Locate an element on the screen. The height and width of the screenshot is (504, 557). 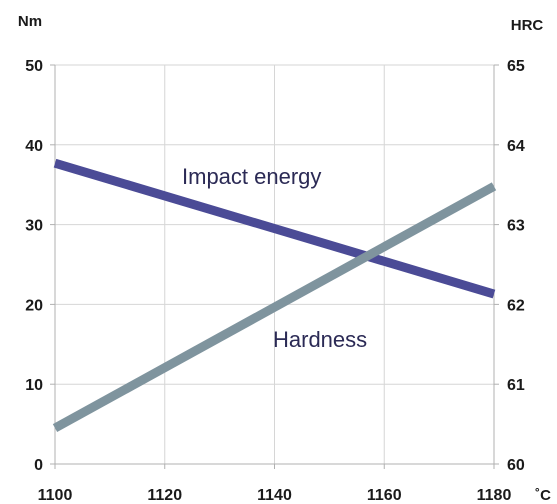
series-label-hardness: Hardness is located at coordinates (320, 339).